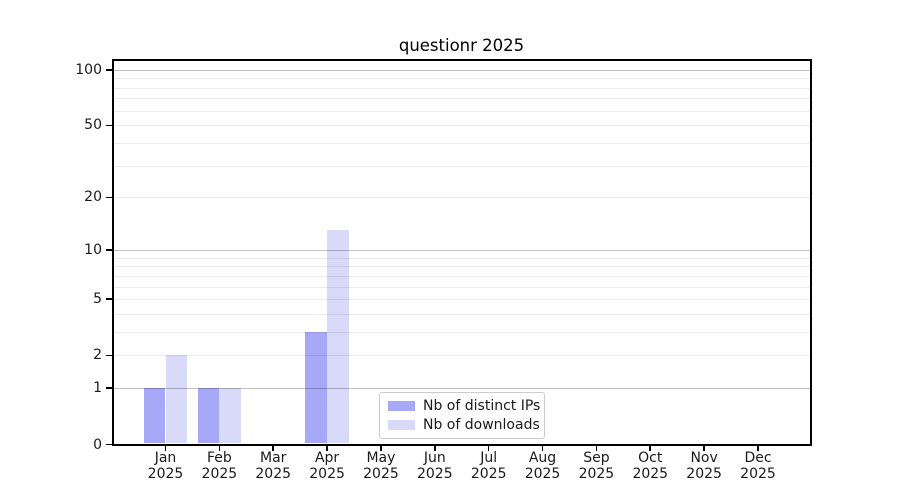 This screenshot has height=500, width=900. Describe the element at coordinates (97, 299) in the screenshot. I see `y-tick-label-5: 5` at that location.